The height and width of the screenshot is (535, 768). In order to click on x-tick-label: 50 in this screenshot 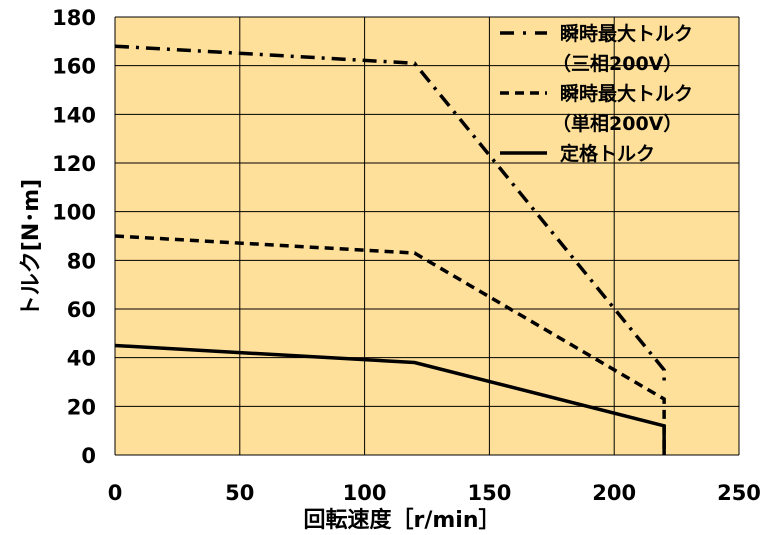, I will do `click(239, 493)`.